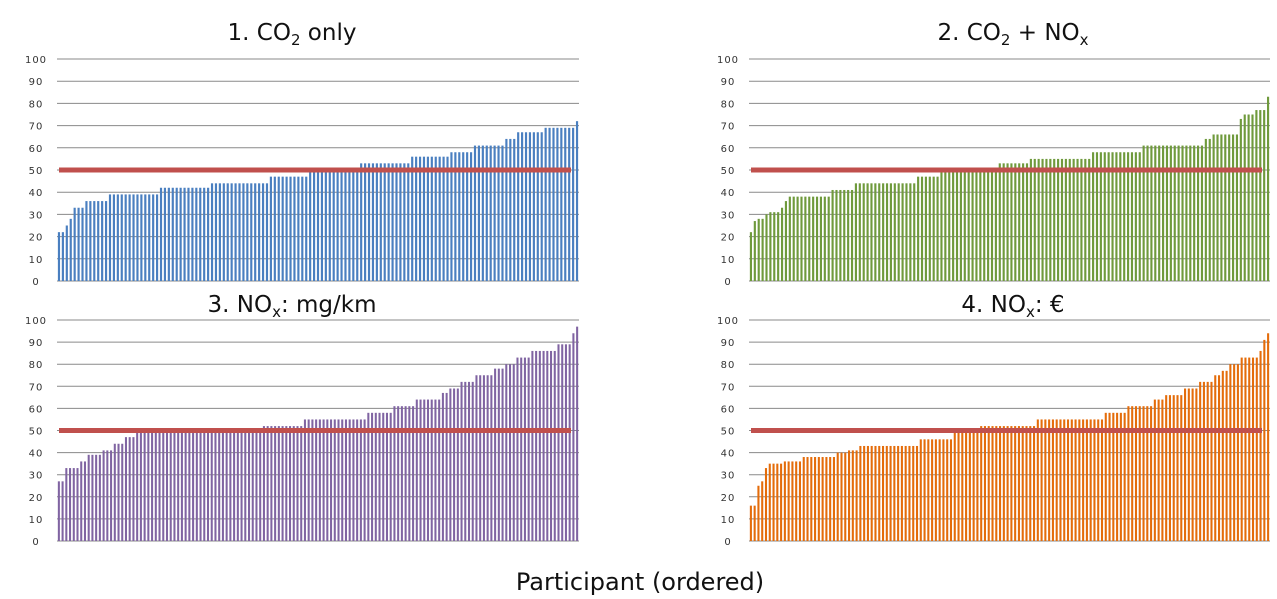 This screenshot has width=1277, height=599. I want to click on y-tick-label: 40, so click(728, 193).